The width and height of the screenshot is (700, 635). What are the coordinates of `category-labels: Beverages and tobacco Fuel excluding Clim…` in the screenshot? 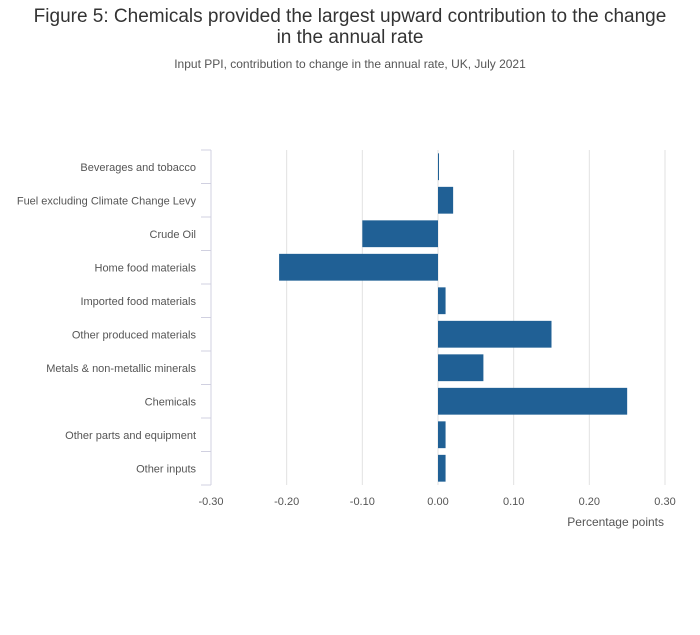 It's located at (107, 319).